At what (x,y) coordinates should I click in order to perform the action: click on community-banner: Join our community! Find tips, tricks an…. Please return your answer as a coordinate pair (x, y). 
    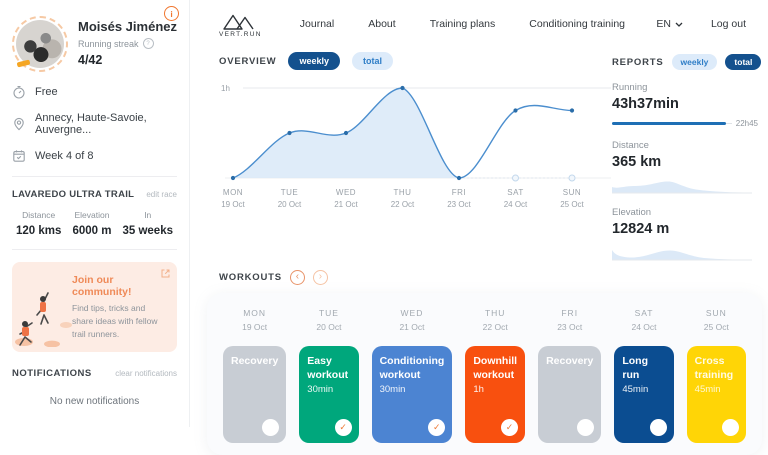
    Looking at the image, I should click on (94, 307).